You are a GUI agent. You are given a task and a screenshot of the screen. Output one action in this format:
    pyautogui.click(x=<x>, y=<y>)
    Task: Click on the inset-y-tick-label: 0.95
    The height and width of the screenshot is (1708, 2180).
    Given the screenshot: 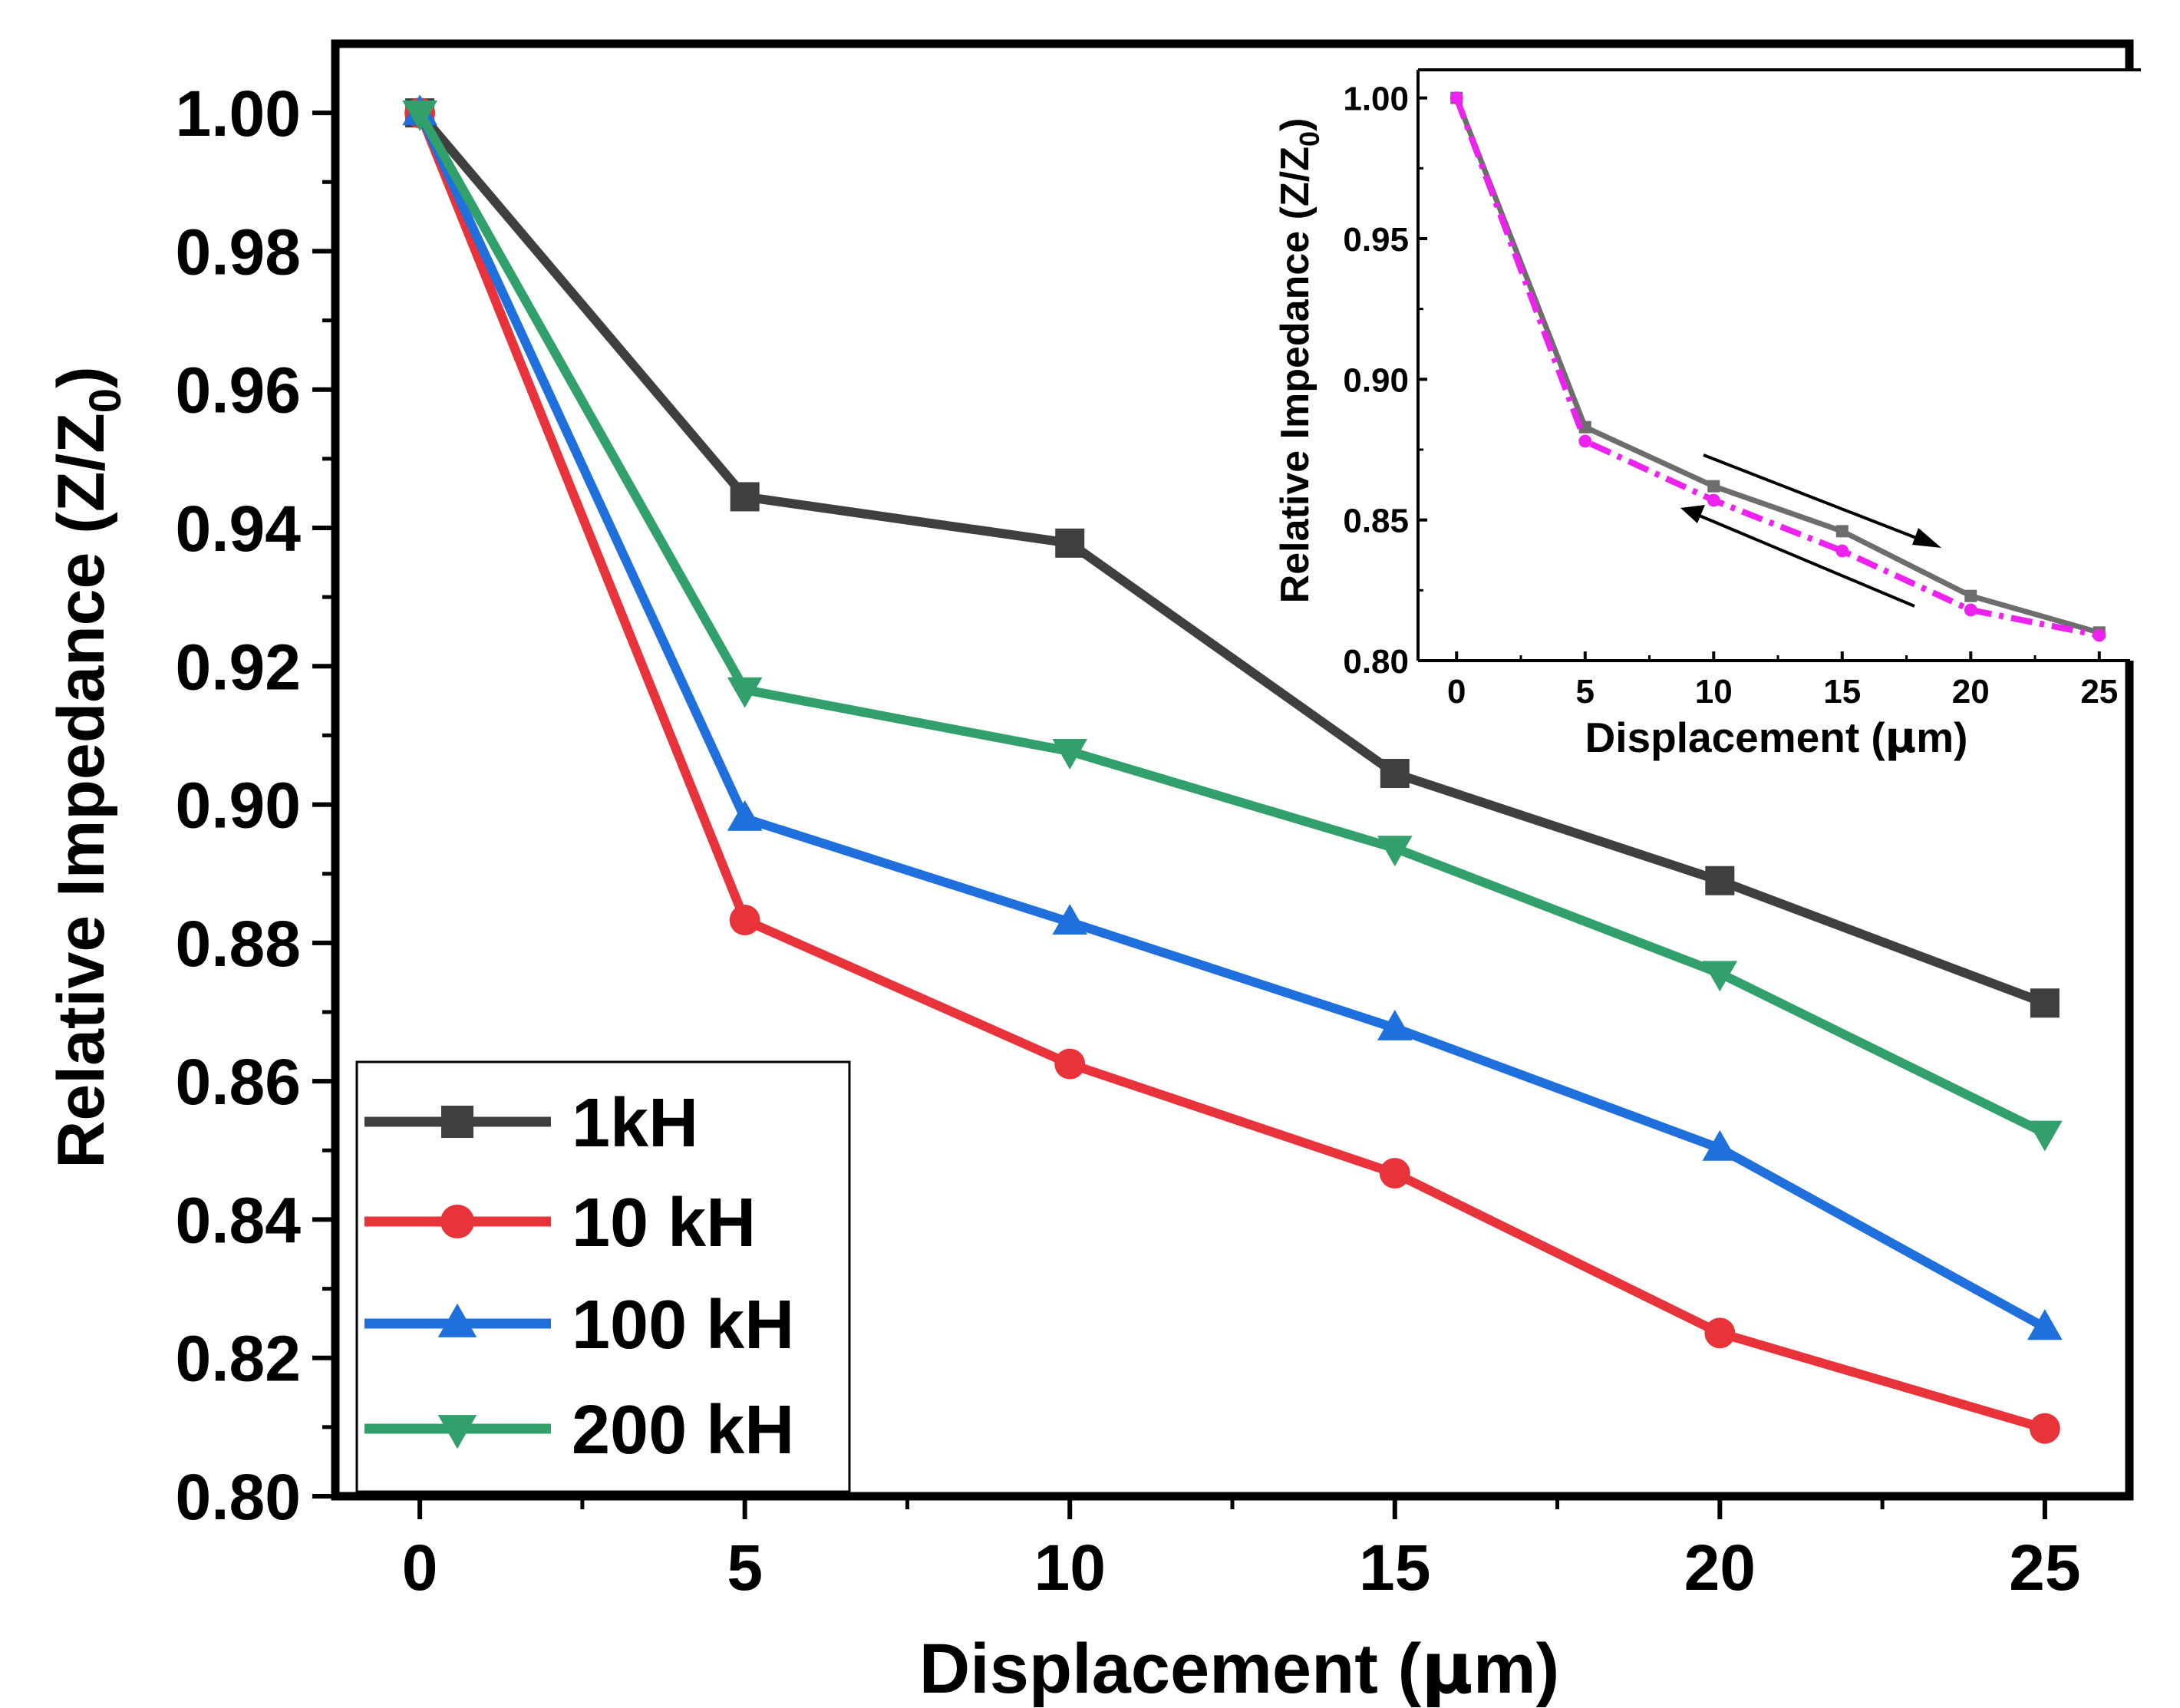 What is the action you would take?
    pyautogui.click(x=1376, y=240)
    